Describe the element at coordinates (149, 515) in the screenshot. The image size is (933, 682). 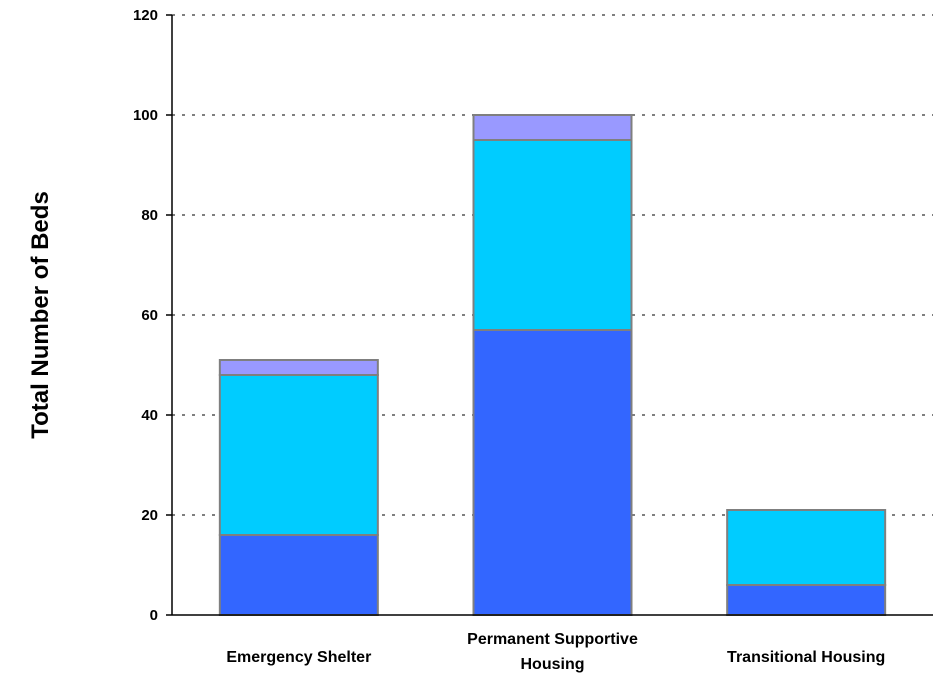
I see `y-tick-label: 20` at that location.